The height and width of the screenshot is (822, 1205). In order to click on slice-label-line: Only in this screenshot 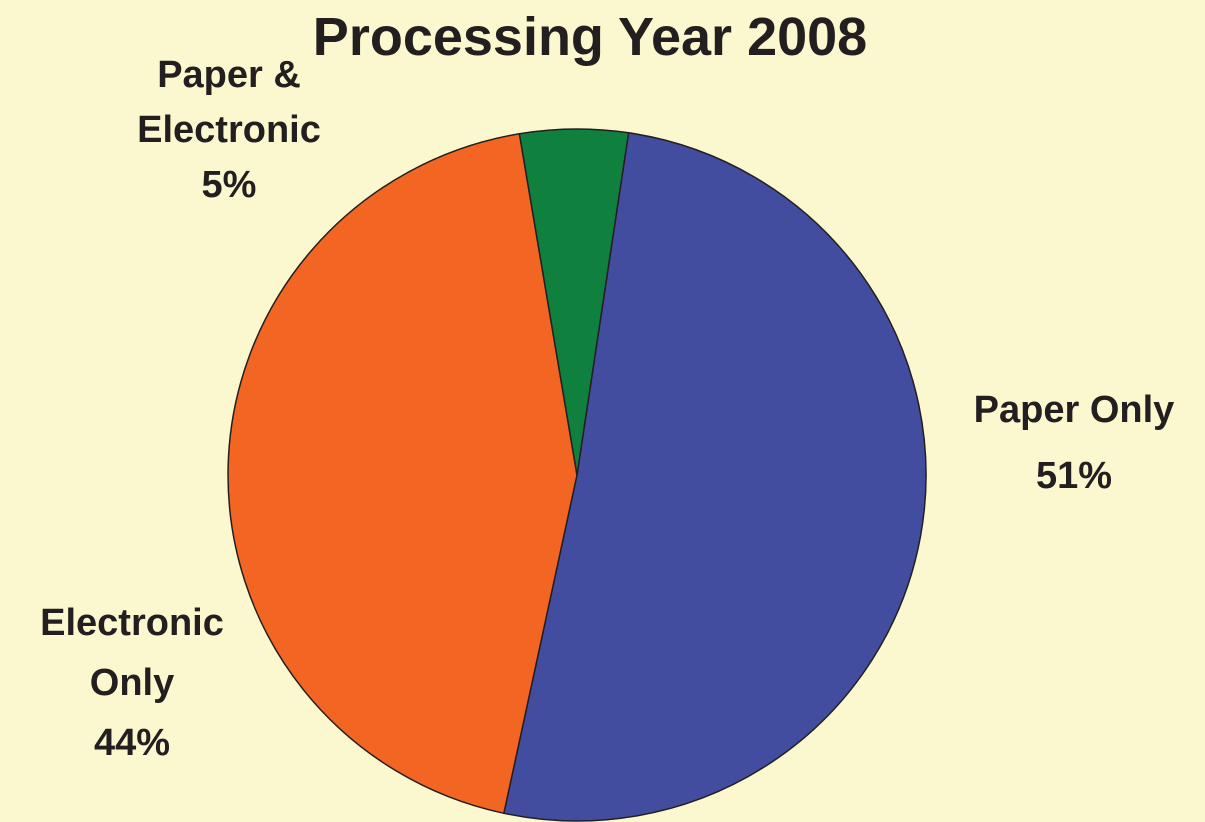, I will do `click(132, 683)`.